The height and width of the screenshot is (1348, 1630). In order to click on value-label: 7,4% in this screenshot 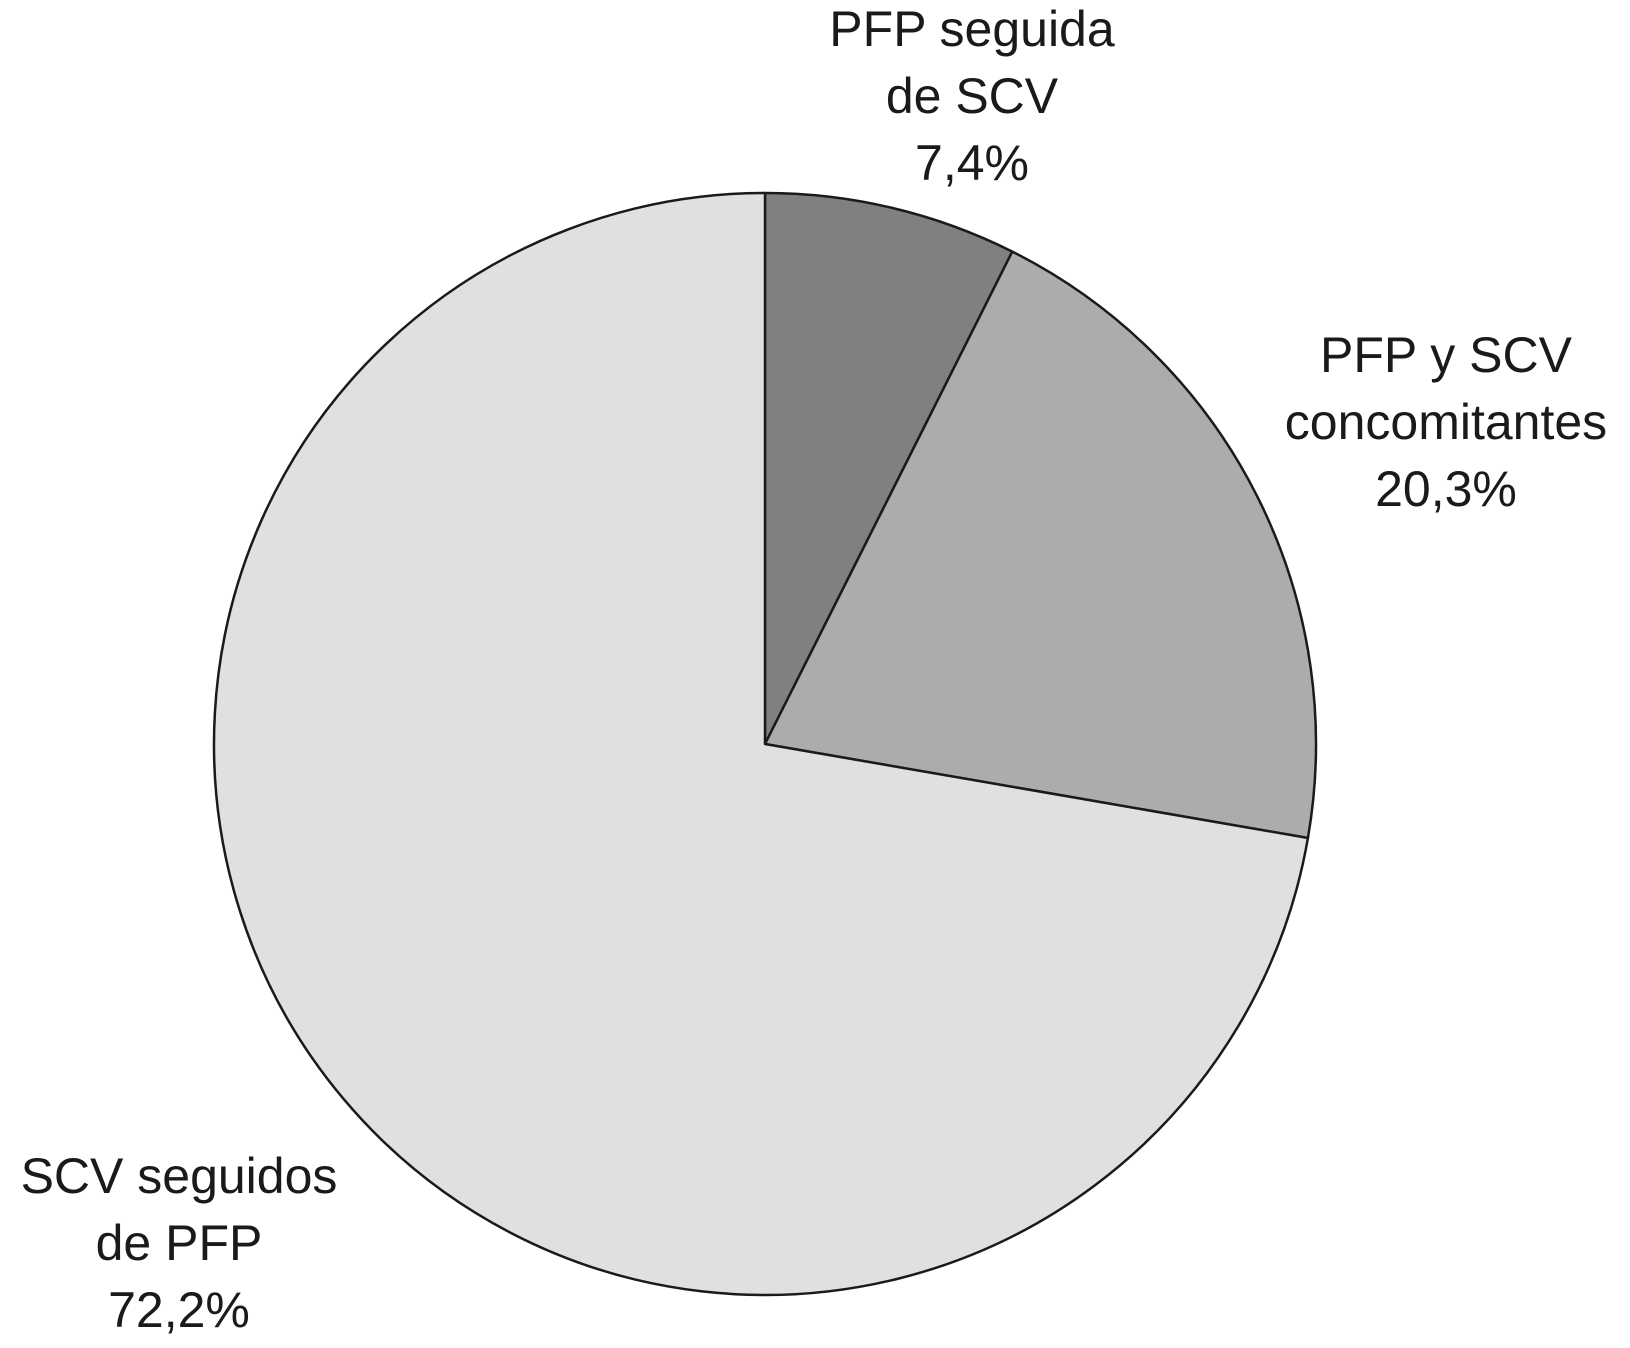, I will do `click(972, 163)`.